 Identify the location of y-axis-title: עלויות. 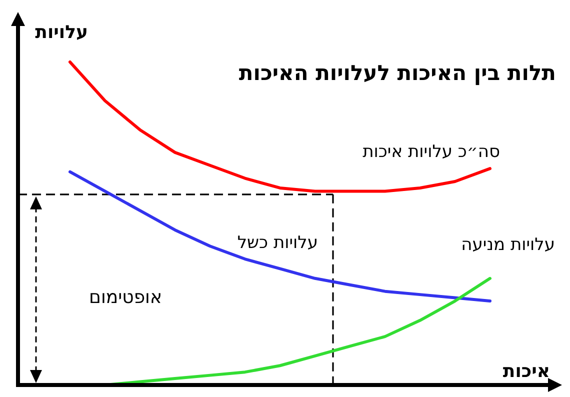
(61, 32).